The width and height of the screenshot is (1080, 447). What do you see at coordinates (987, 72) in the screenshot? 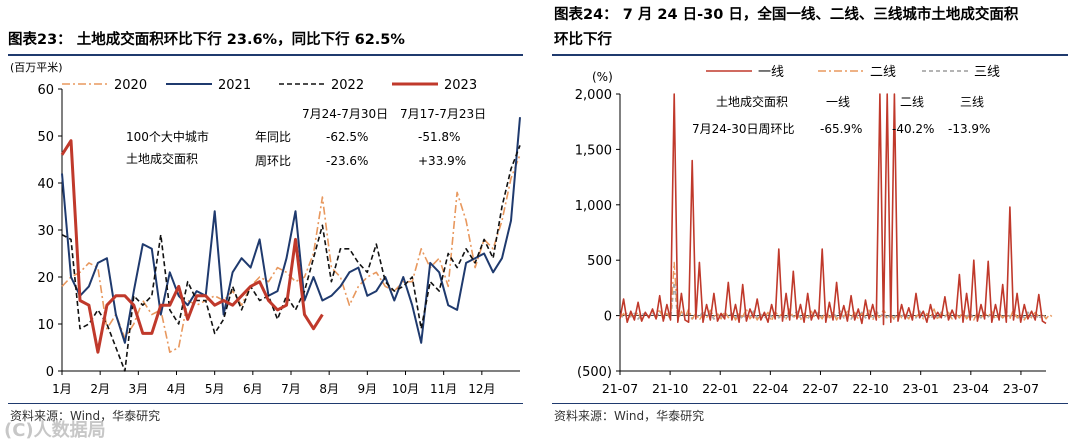
I see `legend-label-三线: 三线` at bounding box center [987, 72].